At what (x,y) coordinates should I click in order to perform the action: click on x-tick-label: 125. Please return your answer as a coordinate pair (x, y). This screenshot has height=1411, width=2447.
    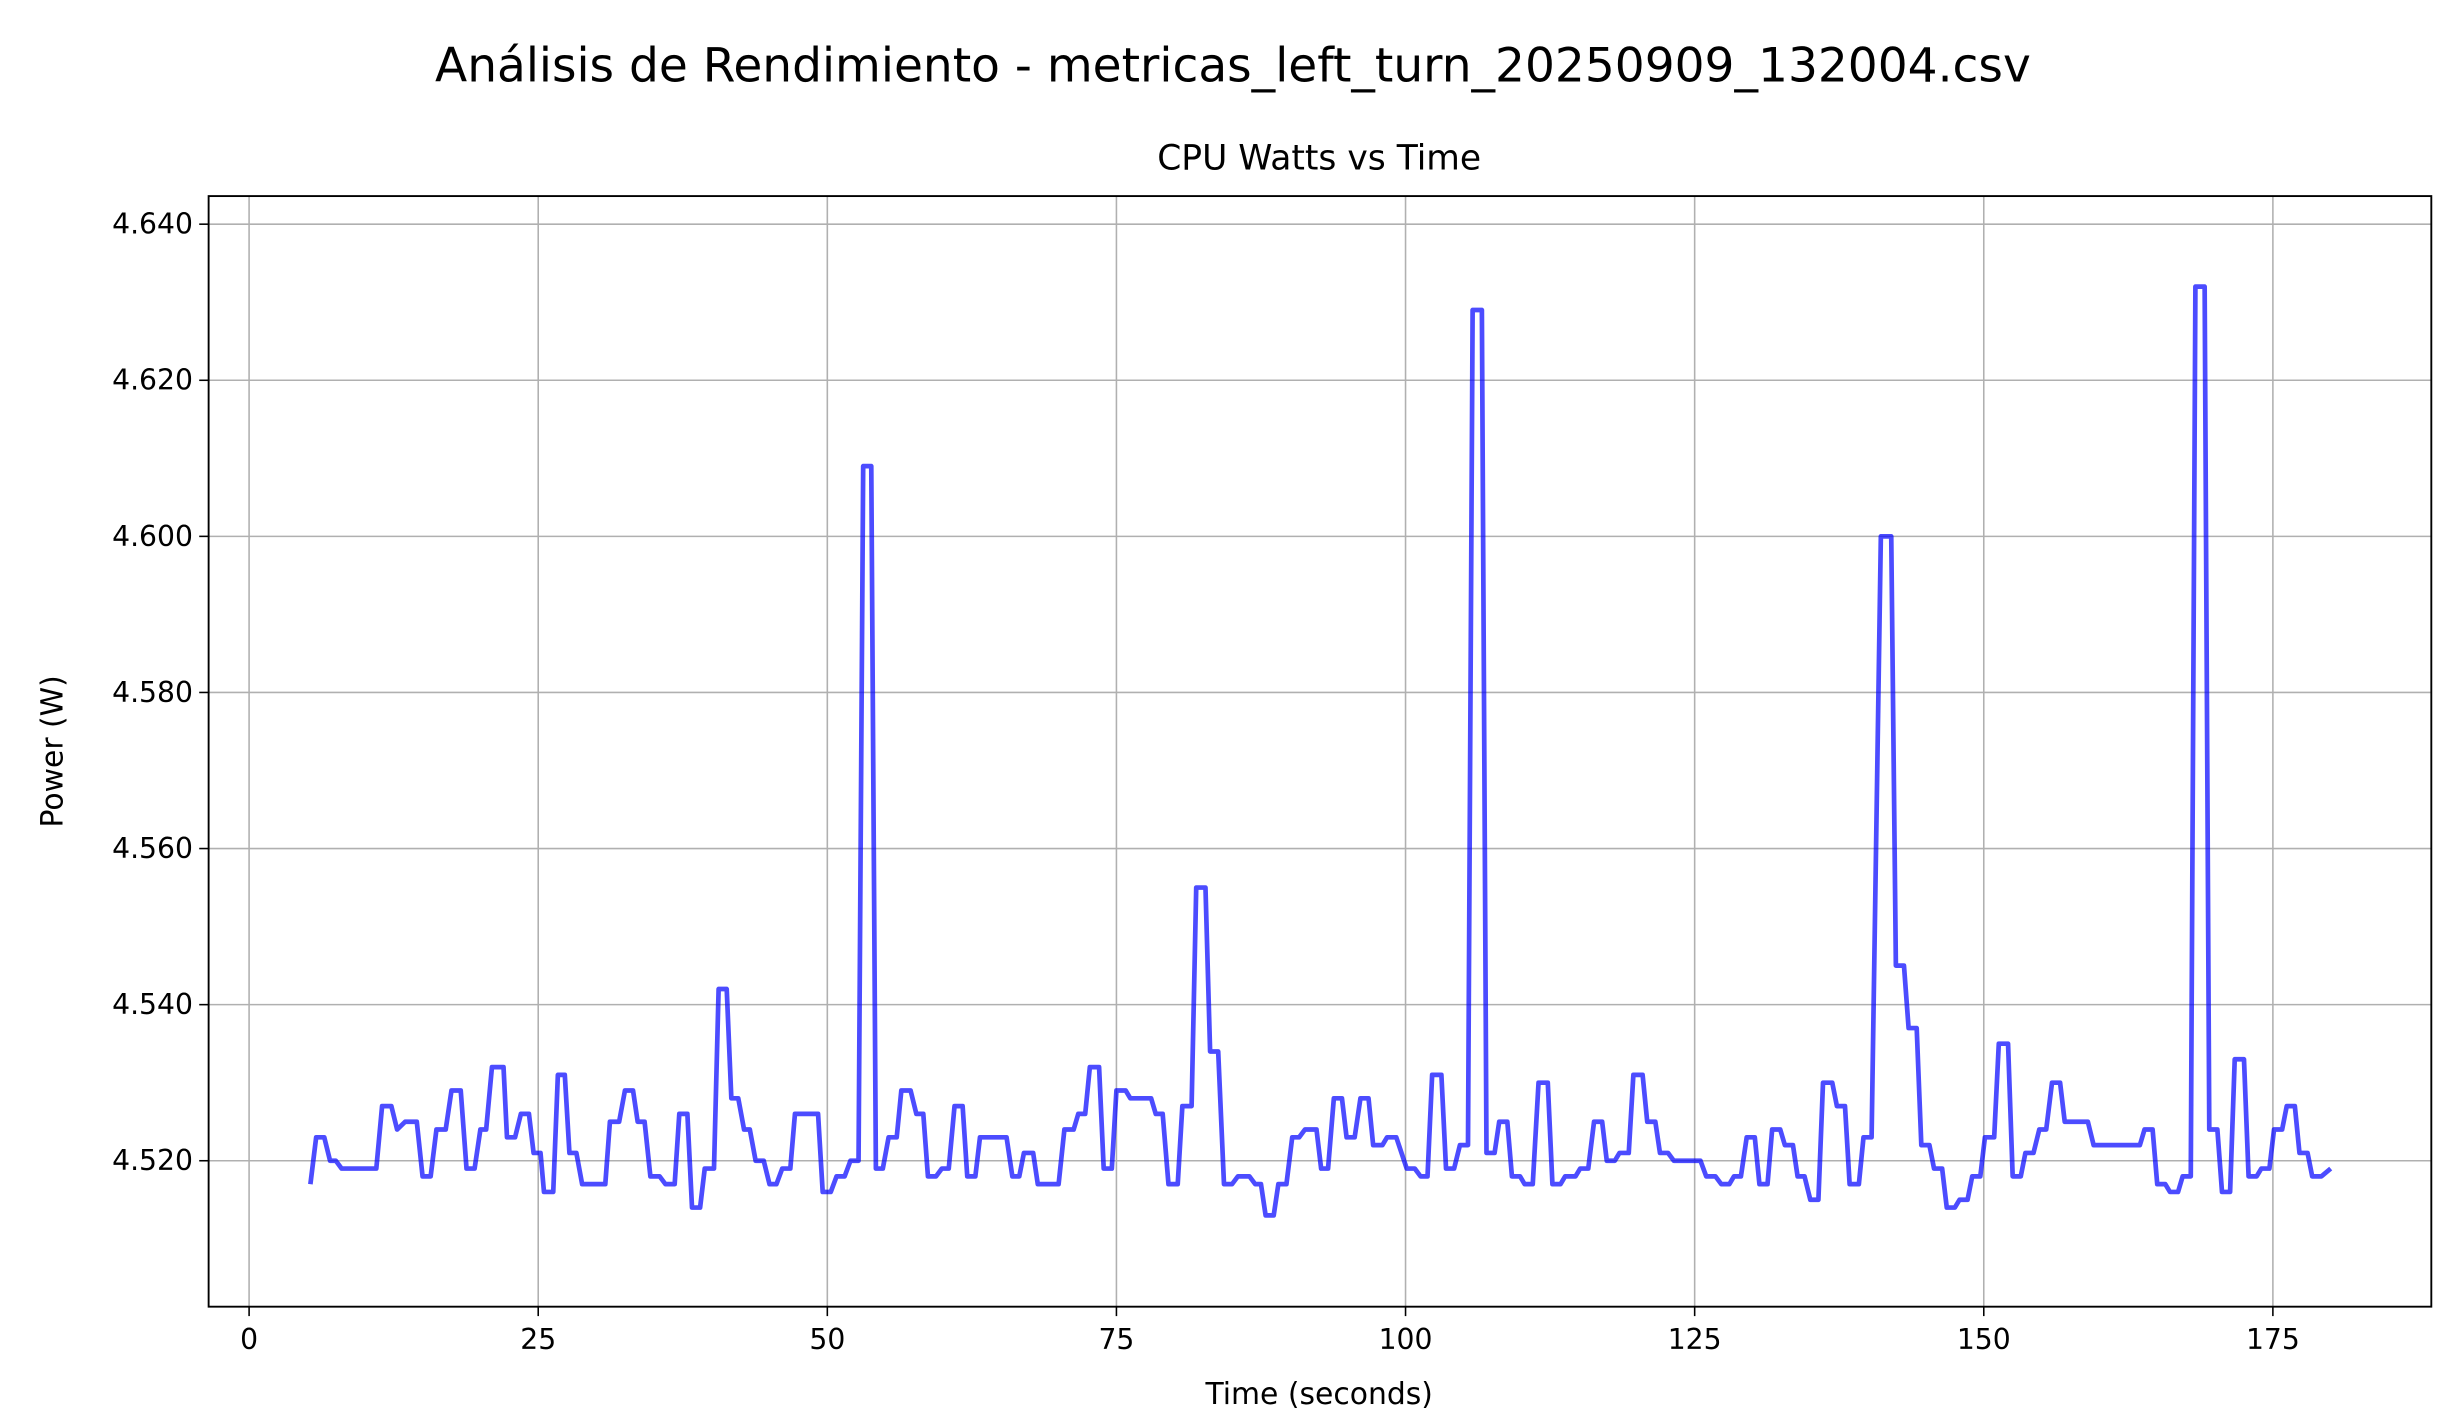
    Looking at the image, I should click on (1695, 1339).